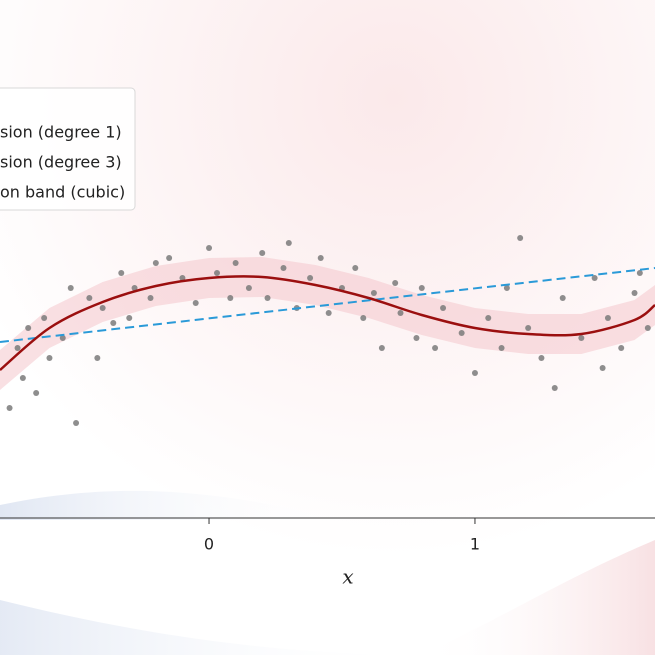  What do you see at coordinates (61, 132) in the screenshot?
I see `legend-label: sion (degree 1)` at bounding box center [61, 132].